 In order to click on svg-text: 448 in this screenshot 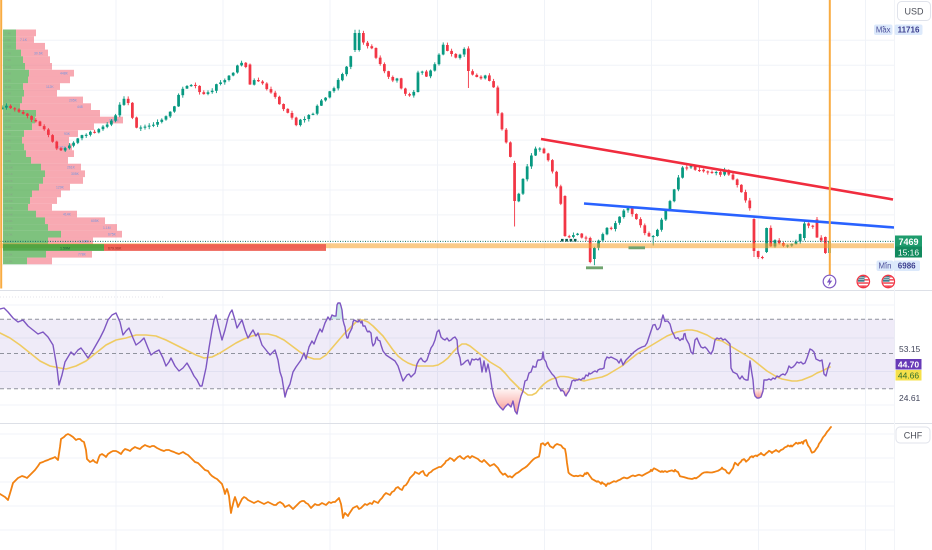, I will do `click(80, 107)`.